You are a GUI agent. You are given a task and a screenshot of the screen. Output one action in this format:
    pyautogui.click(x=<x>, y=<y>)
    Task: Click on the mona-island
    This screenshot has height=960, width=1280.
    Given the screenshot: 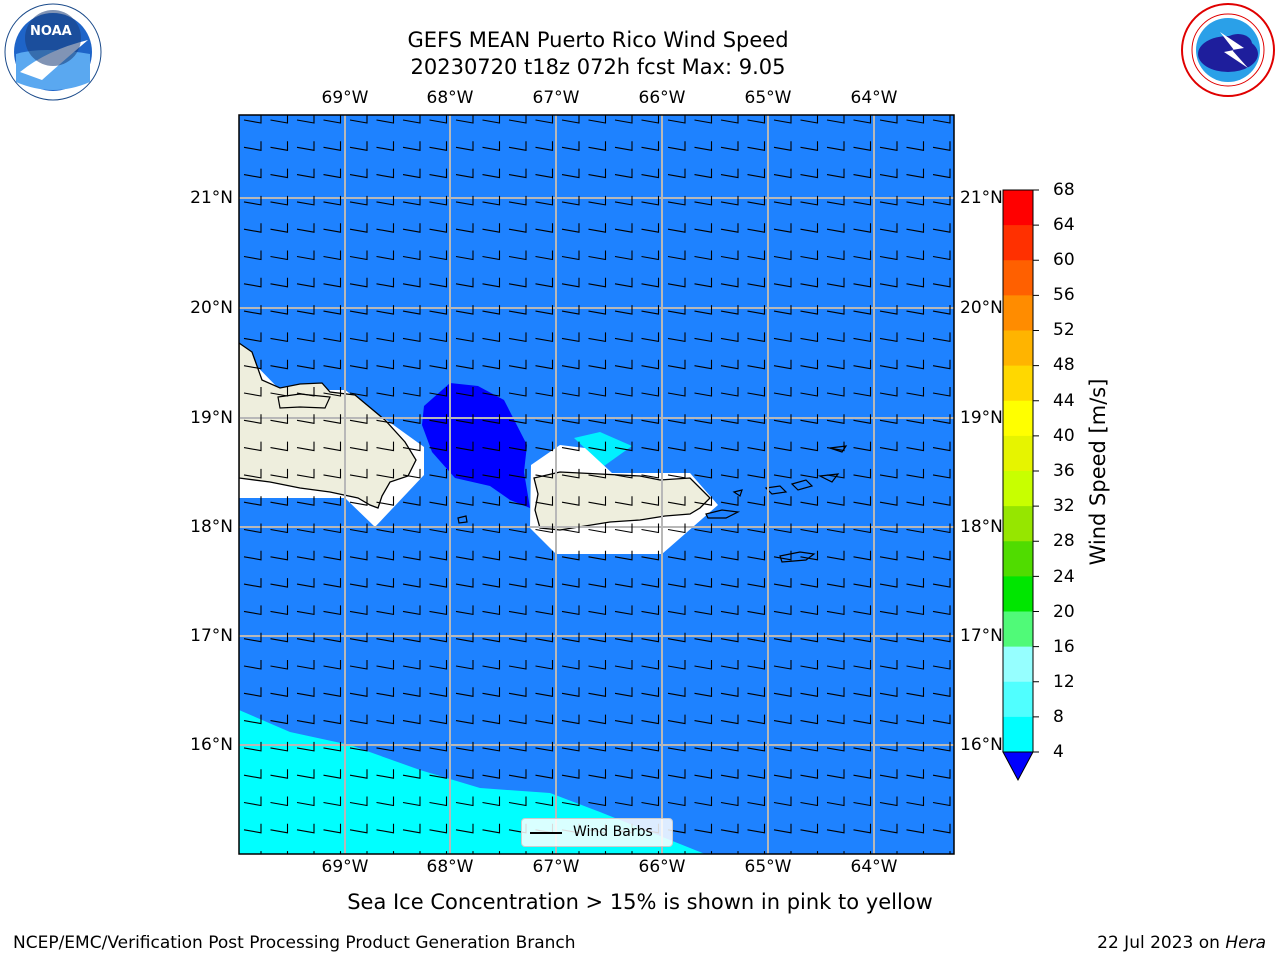 What is the action you would take?
    pyautogui.click(x=462, y=519)
    